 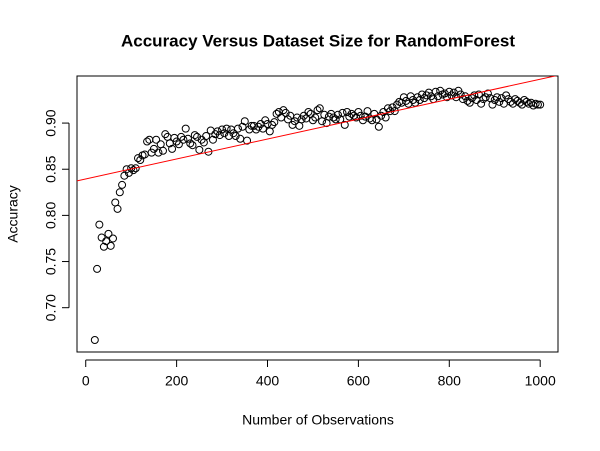 I want to click on x-tick-label: 400, so click(x=268, y=381).